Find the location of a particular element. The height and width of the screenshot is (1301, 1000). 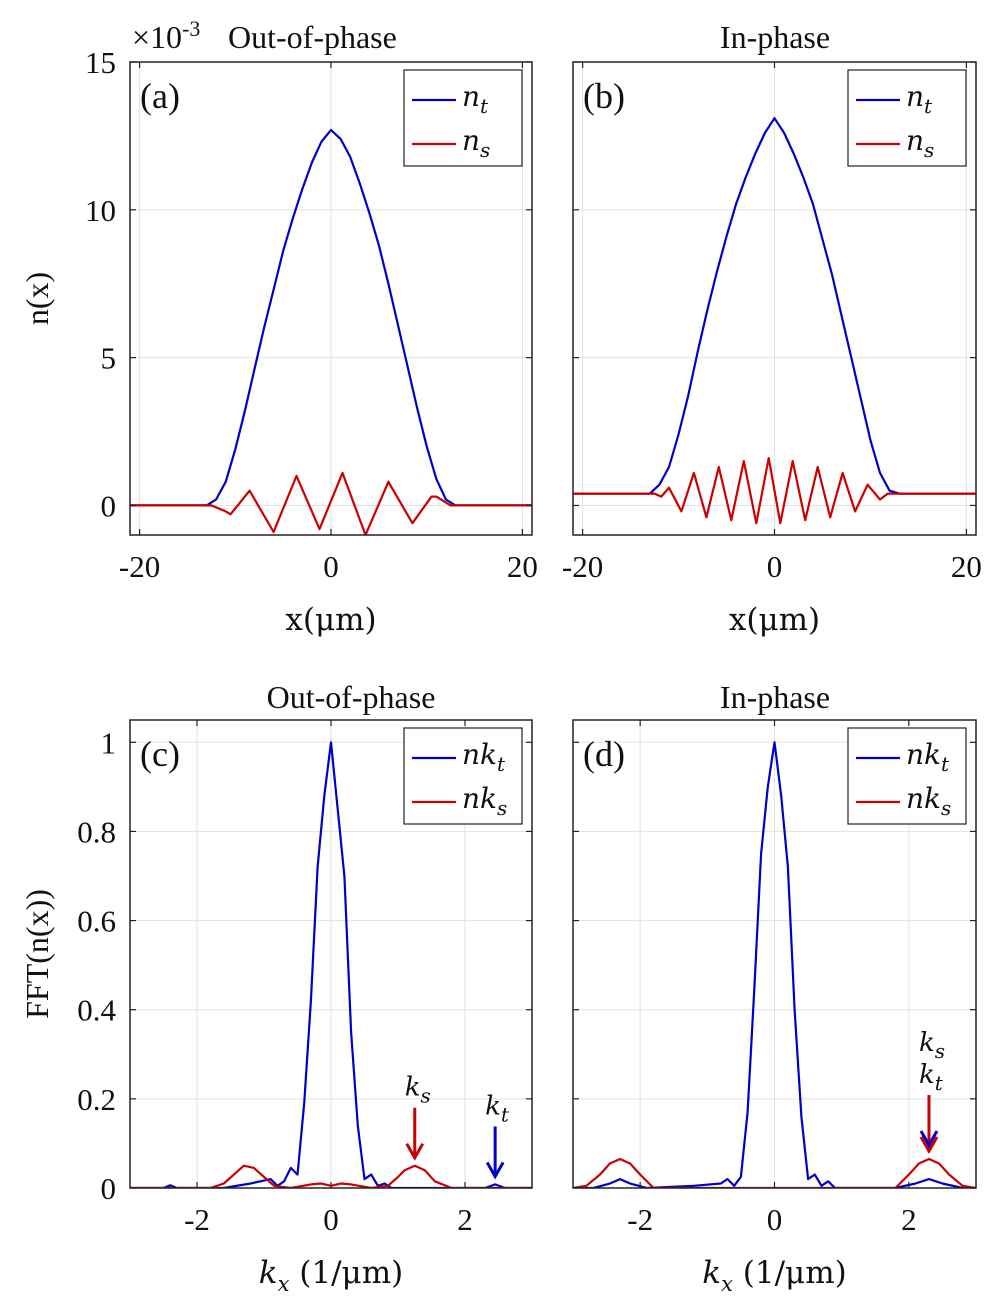

y-tick-label: 1 is located at coordinates (109, 742).